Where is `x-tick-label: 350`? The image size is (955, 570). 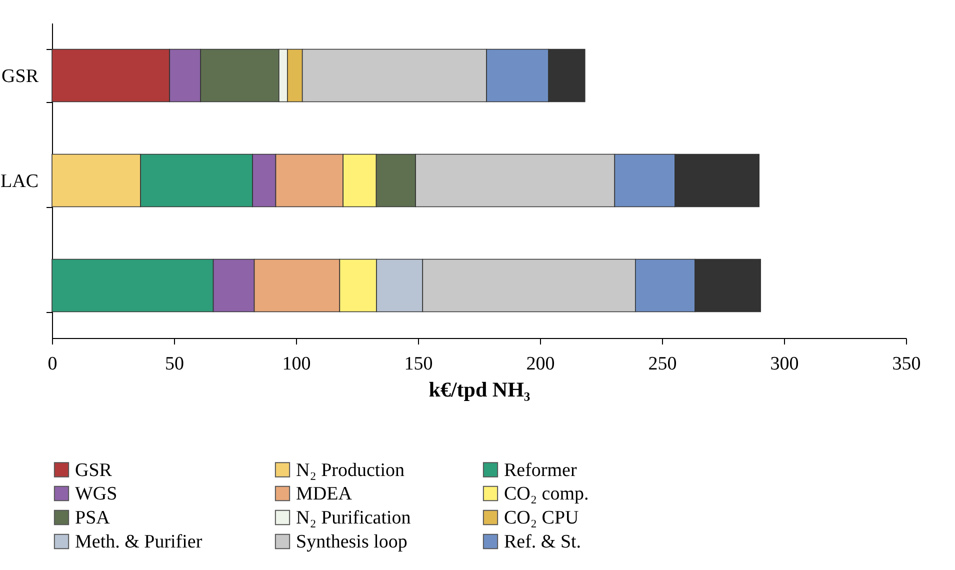
x-tick-label: 350 is located at coordinates (906, 364).